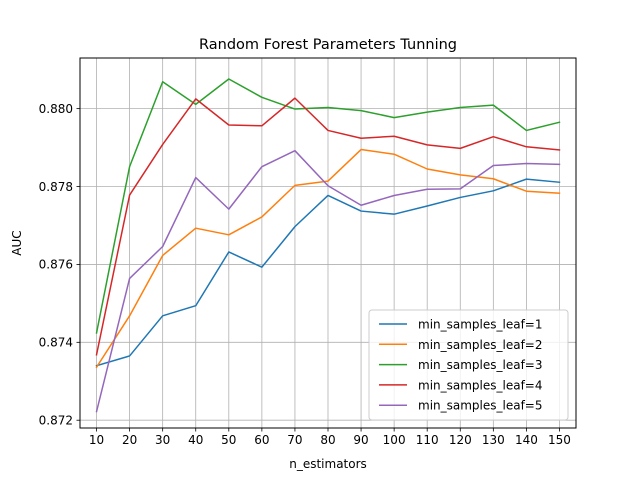 This screenshot has height=484, width=640. What do you see at coordinates (480, 345) in the screenshot?
I see `legend-entry-label: min_samples_leaf=2` at bounding box center [480, 345].